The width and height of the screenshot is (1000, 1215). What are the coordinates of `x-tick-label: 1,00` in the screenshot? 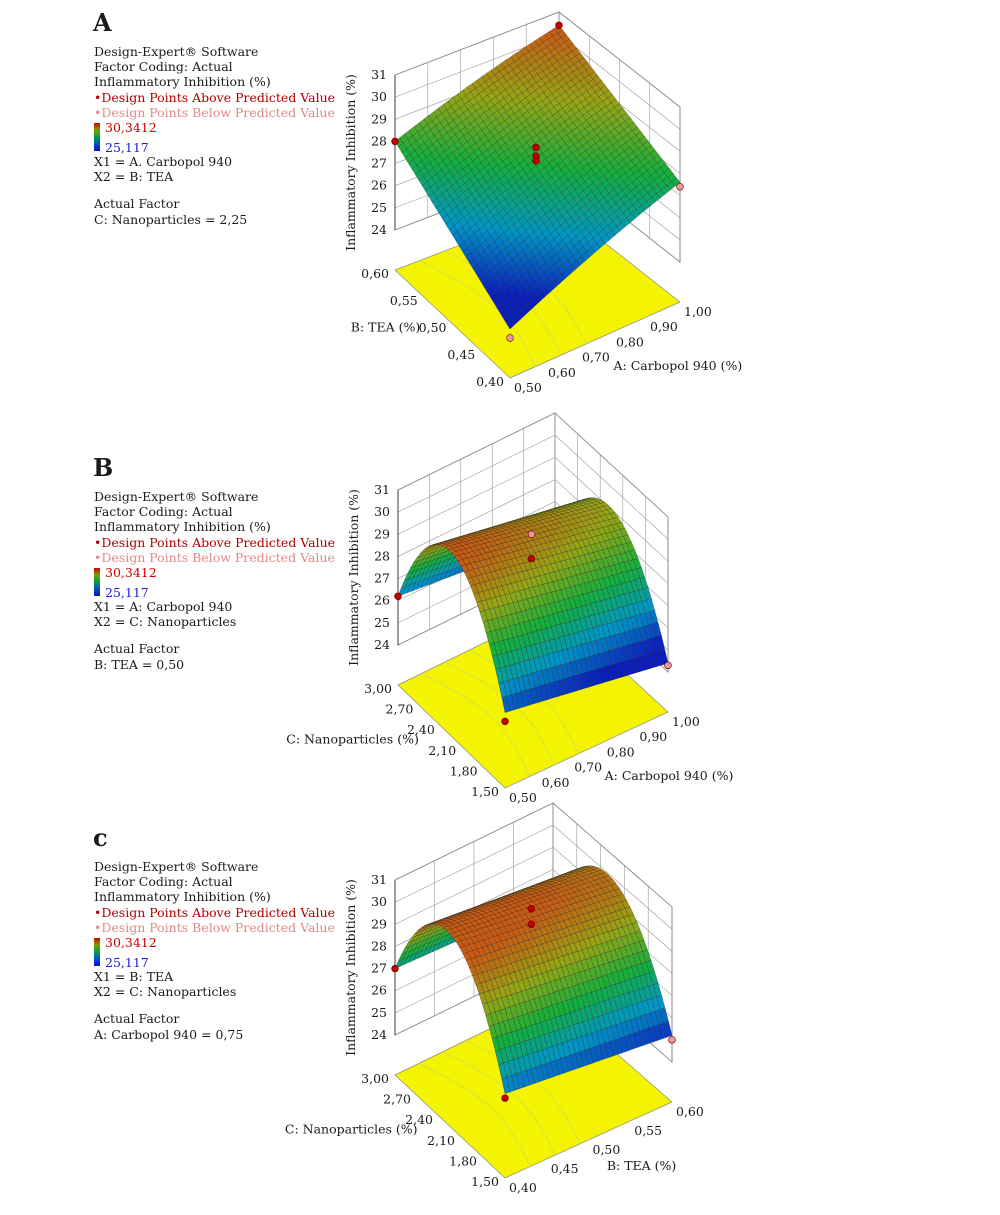 It's located at (698, 311).